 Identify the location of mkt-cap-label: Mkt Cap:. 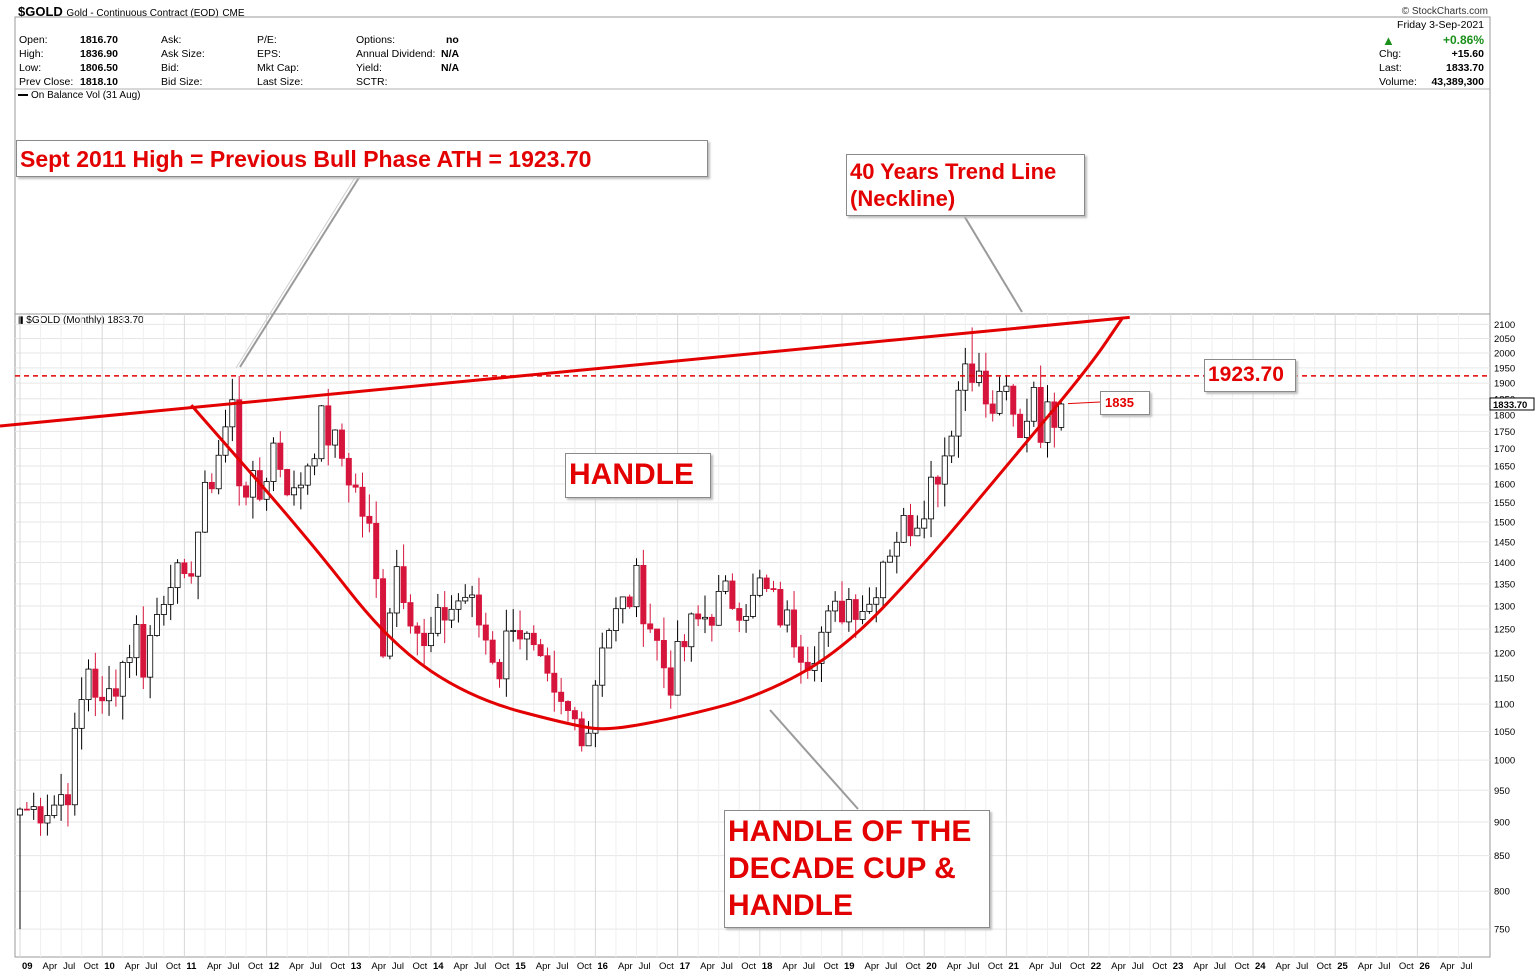
(278, 68).